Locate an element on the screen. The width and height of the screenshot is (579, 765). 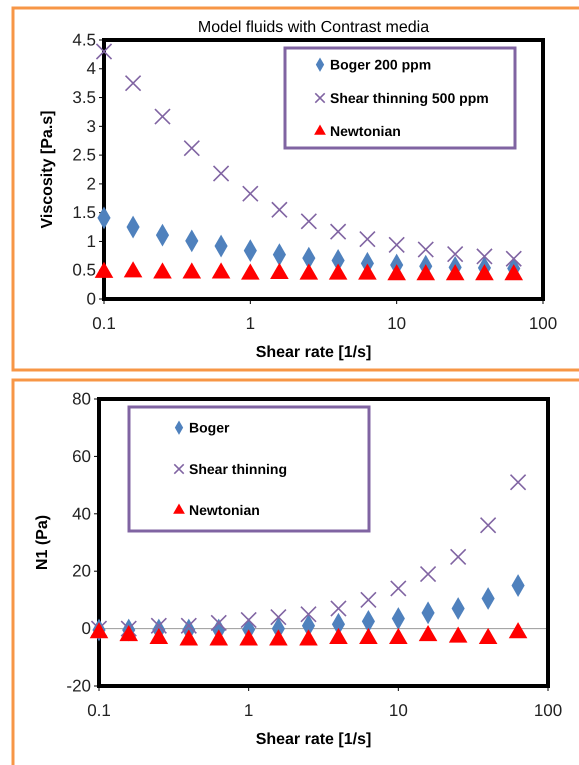
y-tick-label: 0.5 is located at coordinates (84, 270).